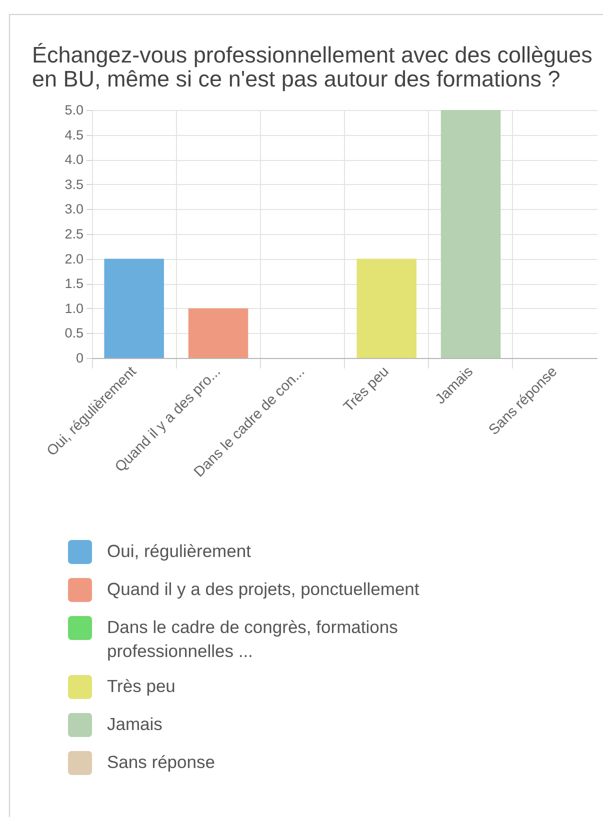  What do you see at coordinates (80, 358) in the screenshot?
I see `y-tick-label: 0` at bounding box center [80, 358].